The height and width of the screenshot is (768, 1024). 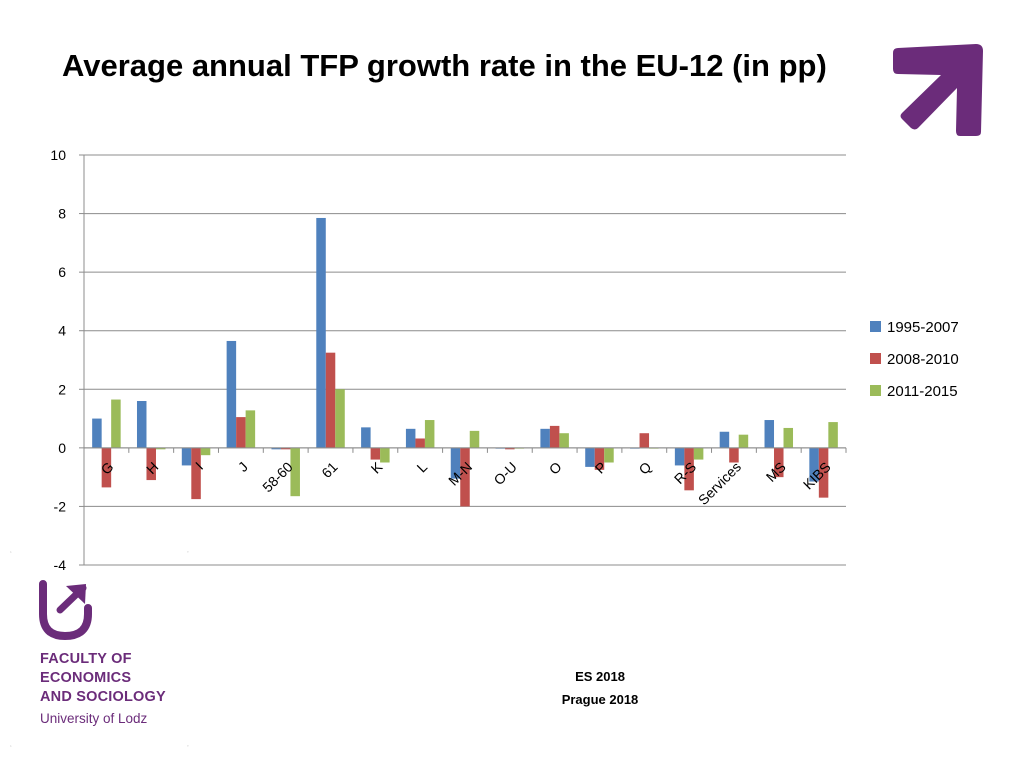 I want to click on bar-2008-2010-O, so click(x=554, y=436).